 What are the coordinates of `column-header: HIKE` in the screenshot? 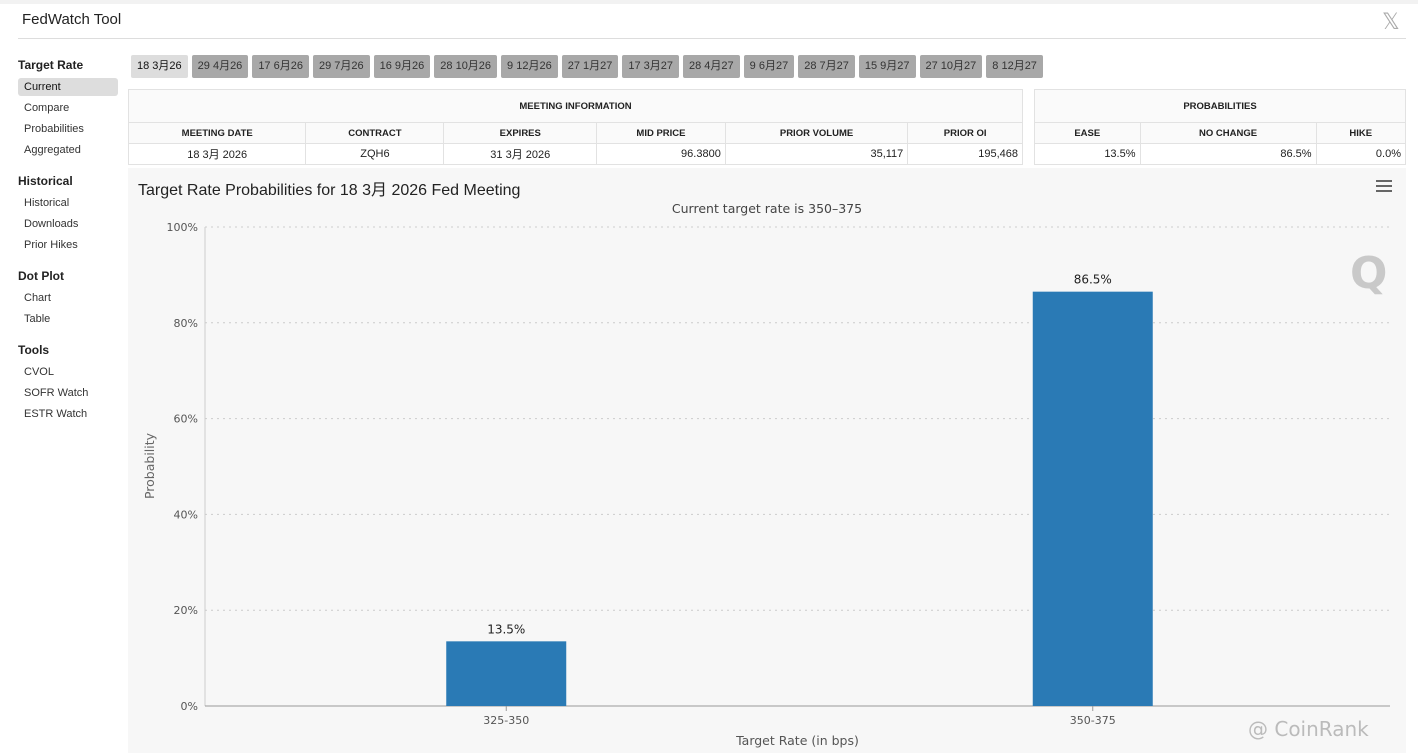 It's located at (1361, 133).